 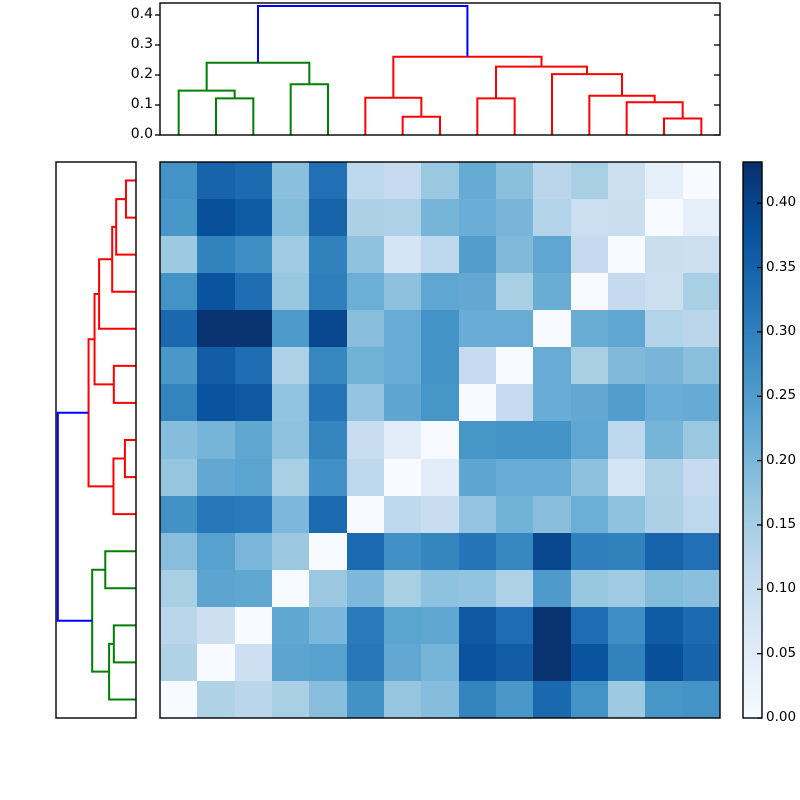 What do you see at coordinates (781, 266) in the screenshot?
I see `colorbar-tick-label: 0.35` at bounding box center [781, 266].